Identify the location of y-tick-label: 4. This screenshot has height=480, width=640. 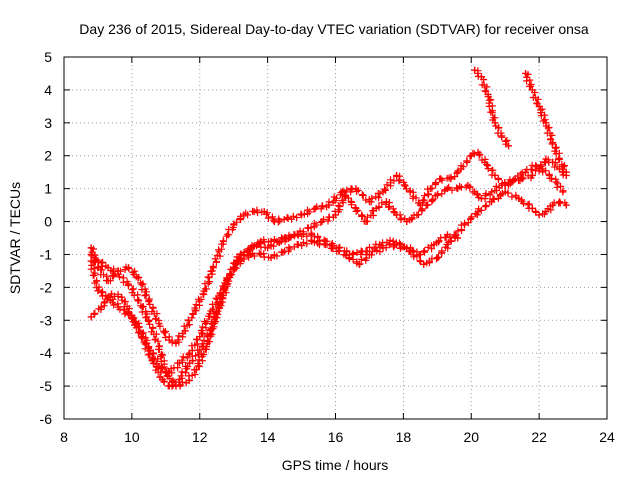
(48, 90).